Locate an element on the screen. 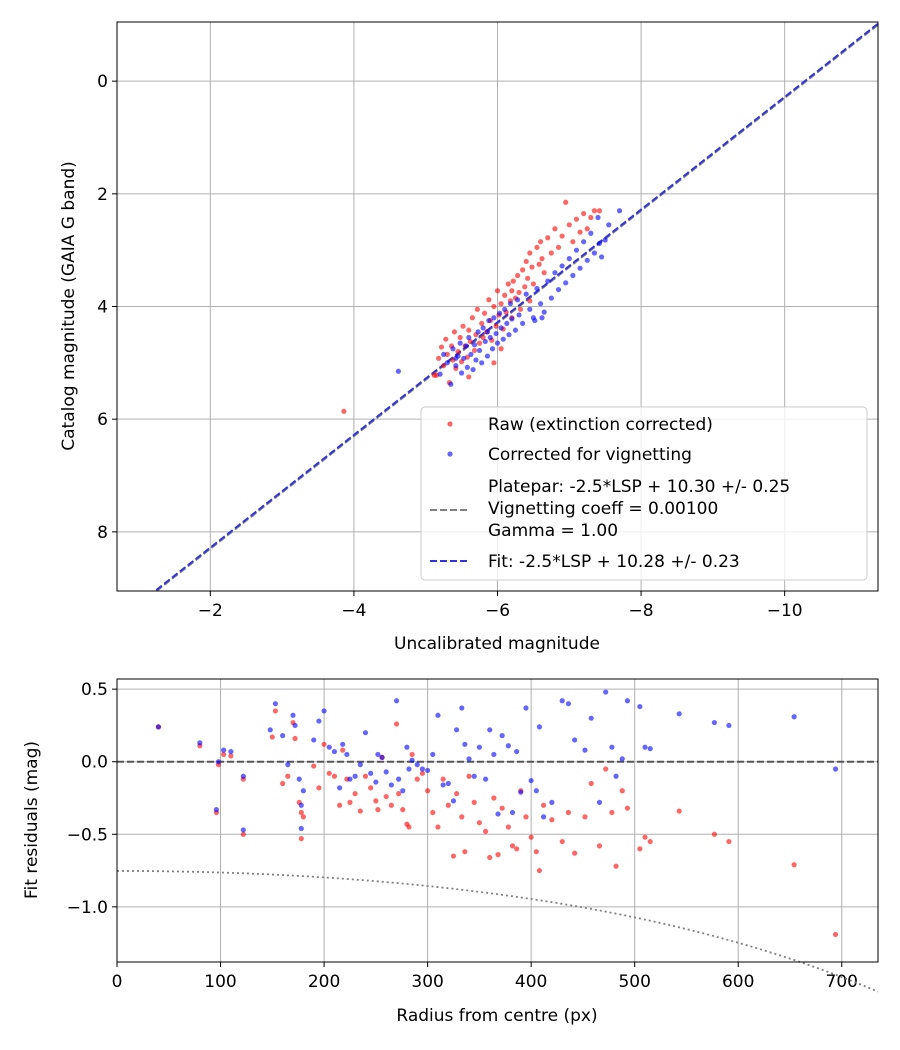  top-y-tick-label: 2 is located at coordinates (102, 195).